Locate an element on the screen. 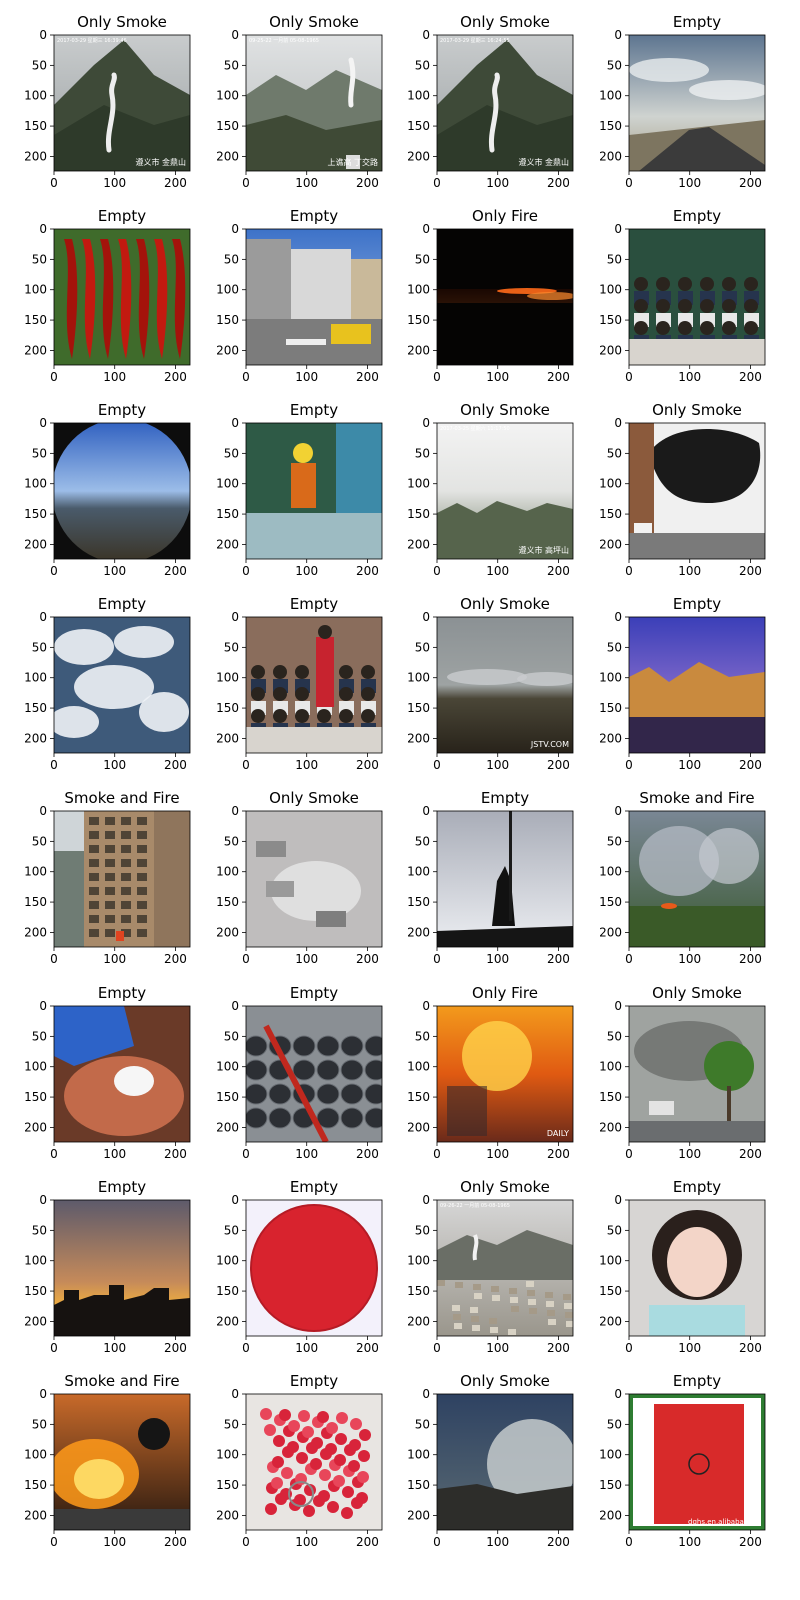  panel-image-city-smoke is located at coordinates (505, 1268).